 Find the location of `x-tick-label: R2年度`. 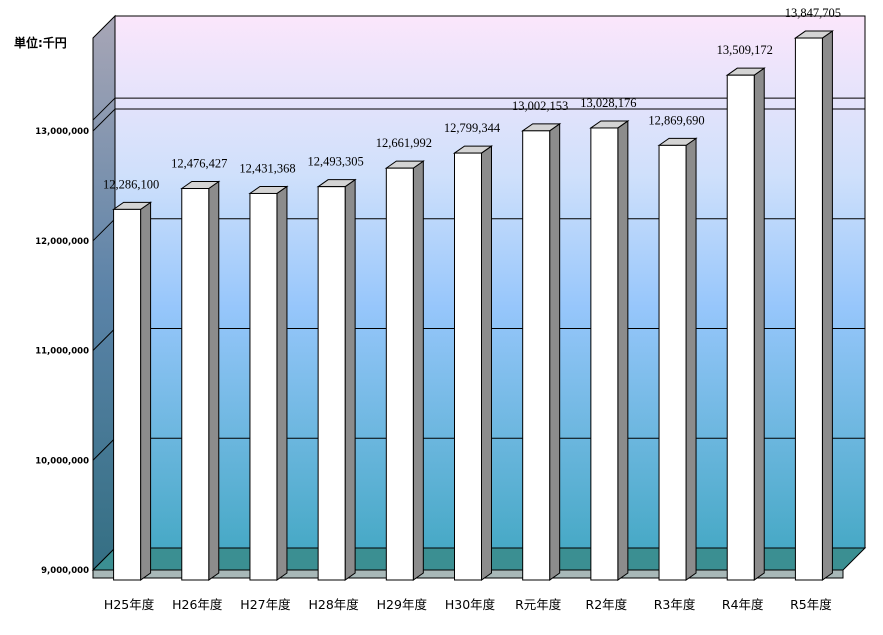

x-tick-label: R2年度 is located at coordinates (607, 604).